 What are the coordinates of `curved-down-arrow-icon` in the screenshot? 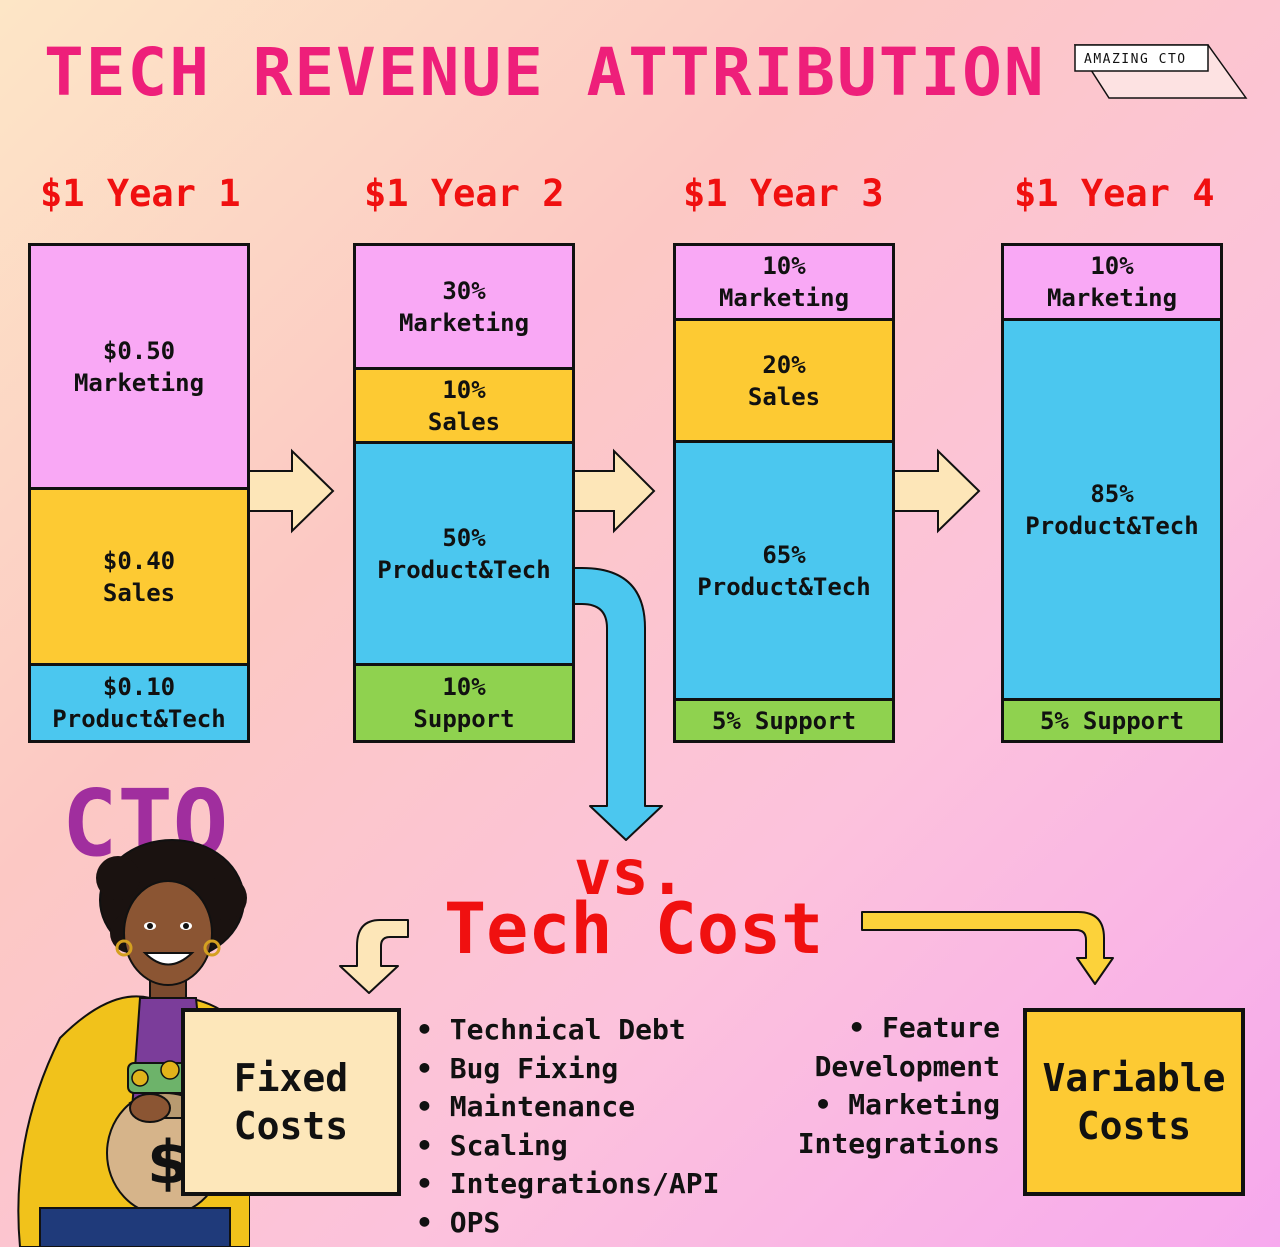 It's located at (618, 704).